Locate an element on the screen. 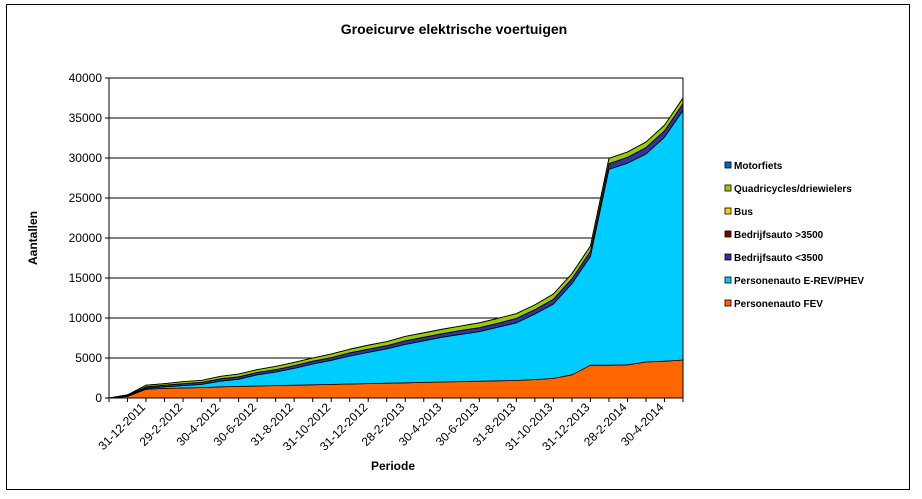 This screenshot has width=922, height=499. legend-label-bedrijfsauto-3500: Bedrijfsauto <3500 is located at coordinates (779, 258).